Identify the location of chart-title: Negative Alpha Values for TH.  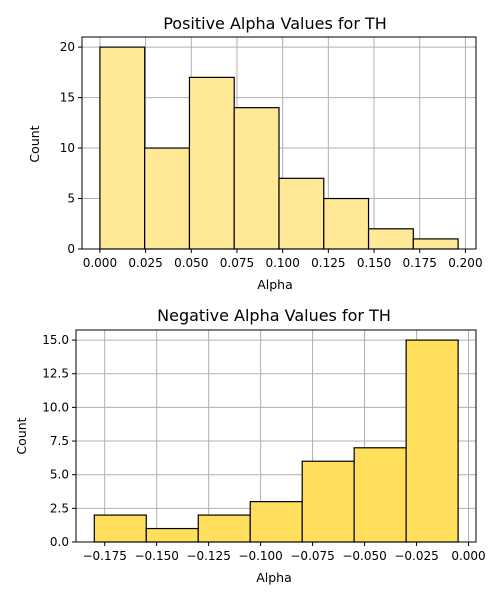
(274, 315).